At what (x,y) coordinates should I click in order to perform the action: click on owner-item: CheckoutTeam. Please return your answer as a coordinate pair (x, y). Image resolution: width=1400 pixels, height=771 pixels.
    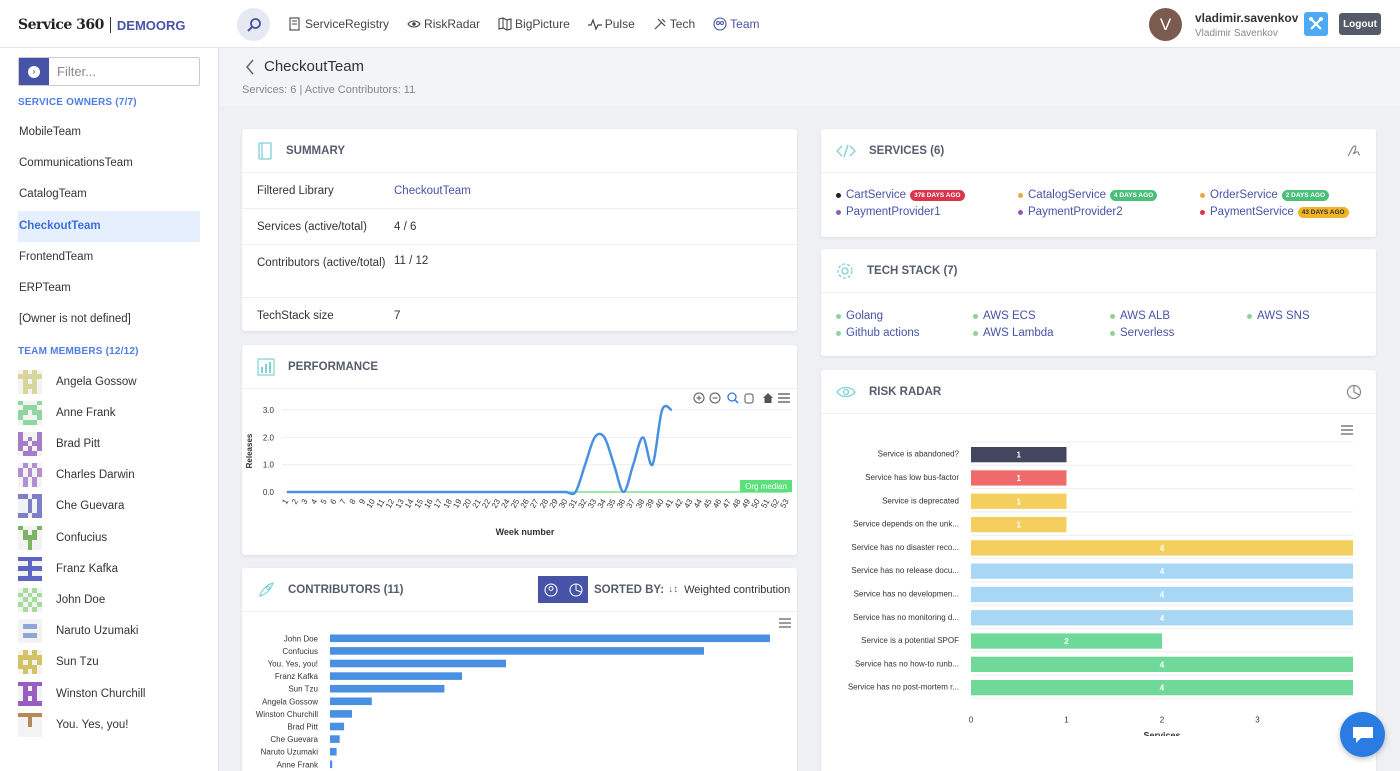
    Looking at the image, I should click on (109, 226).